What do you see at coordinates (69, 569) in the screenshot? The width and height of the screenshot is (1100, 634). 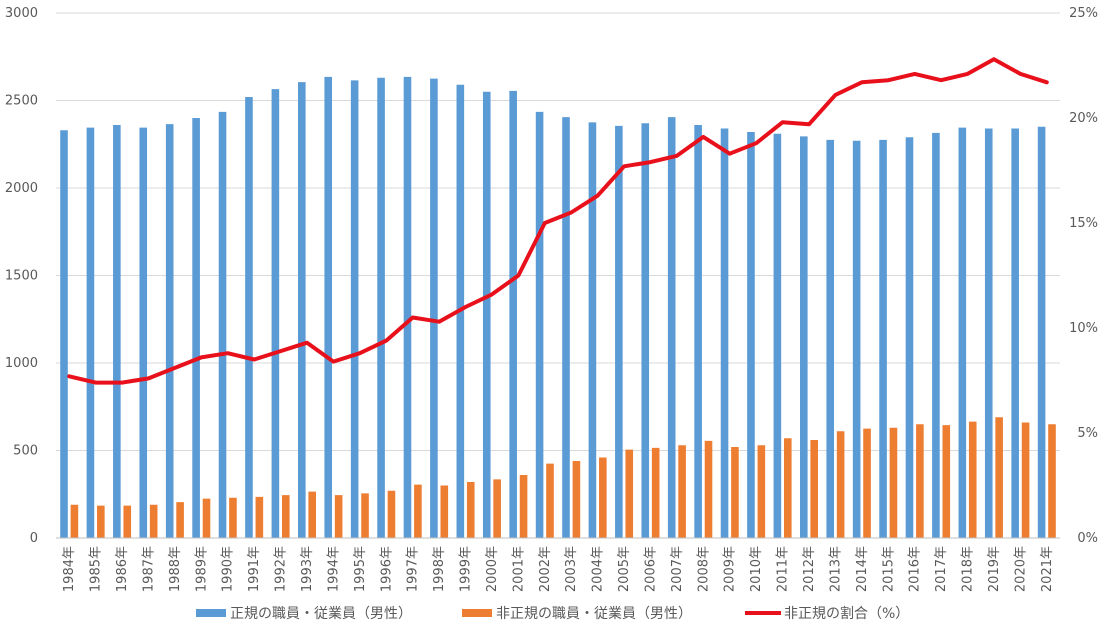 I see `x-axis-tick-label: 1984年` at bounding box center [69, 569].